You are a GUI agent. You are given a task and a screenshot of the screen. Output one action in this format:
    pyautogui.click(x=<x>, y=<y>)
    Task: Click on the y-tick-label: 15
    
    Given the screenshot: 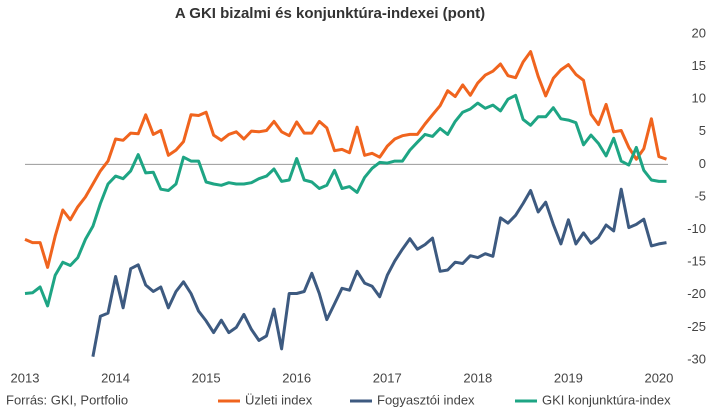 What is the action you would take?
    pyautogui.click(x=699, y=65)
    